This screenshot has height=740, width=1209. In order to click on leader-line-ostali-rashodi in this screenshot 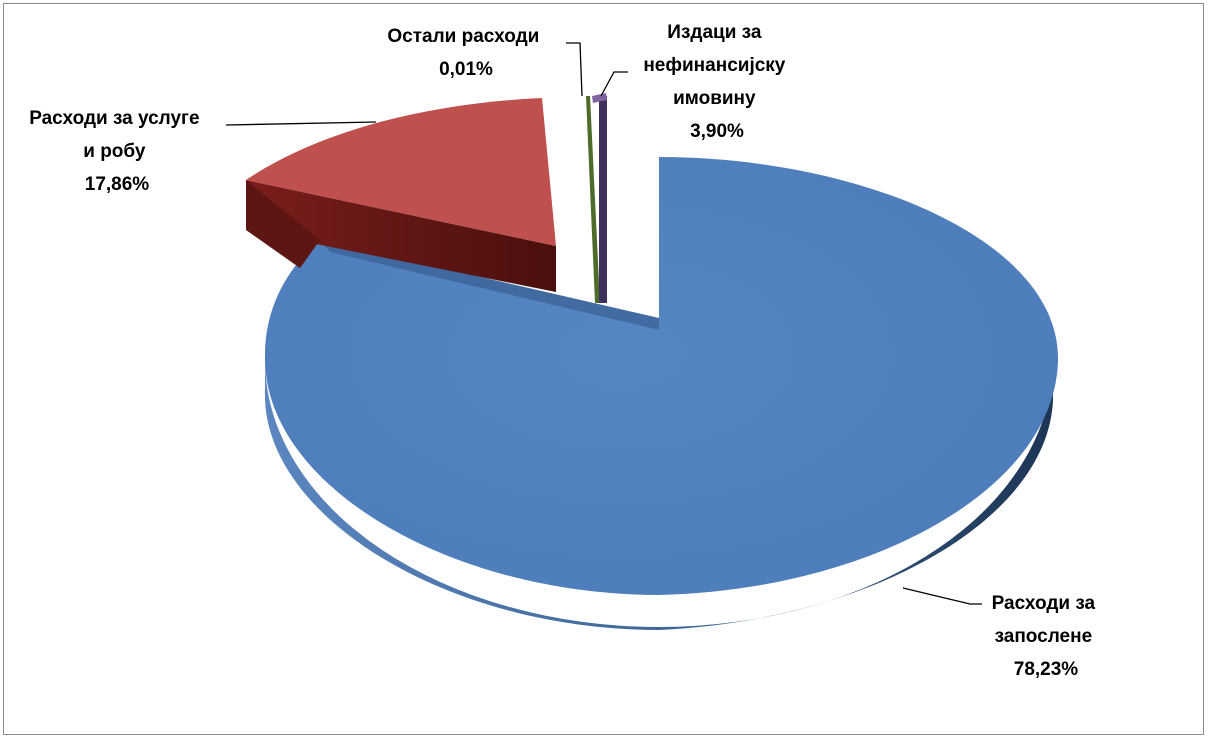, I will do `click(574, 69)`.